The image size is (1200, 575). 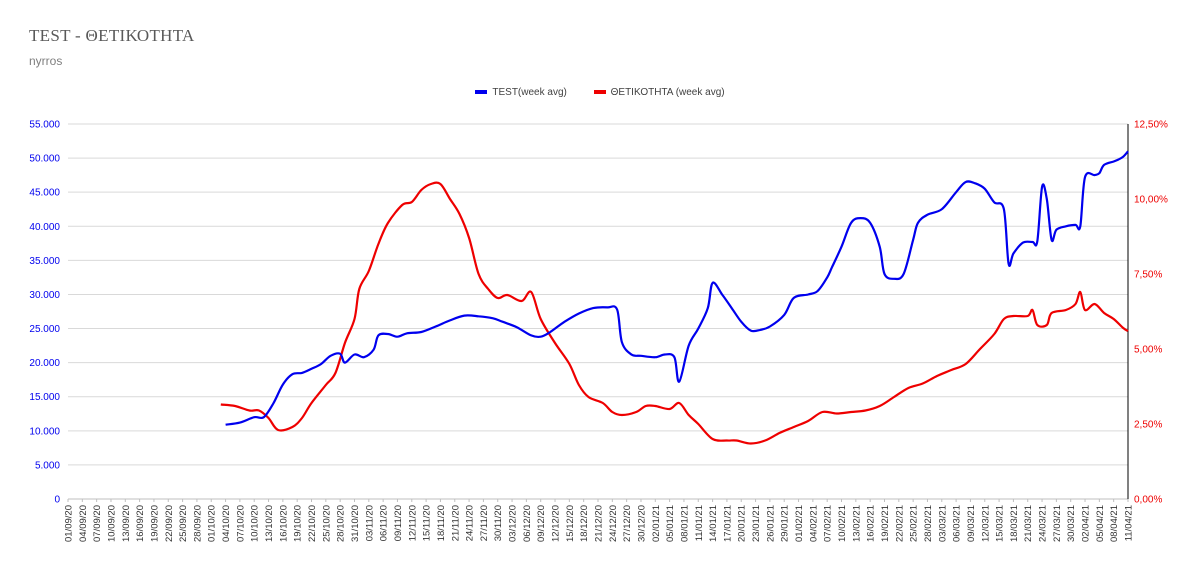 What do you see at coordinates (813, 523) in the screenshot?
I see `x-tick-label: 04/02/21` at bounding box center [813, 523].